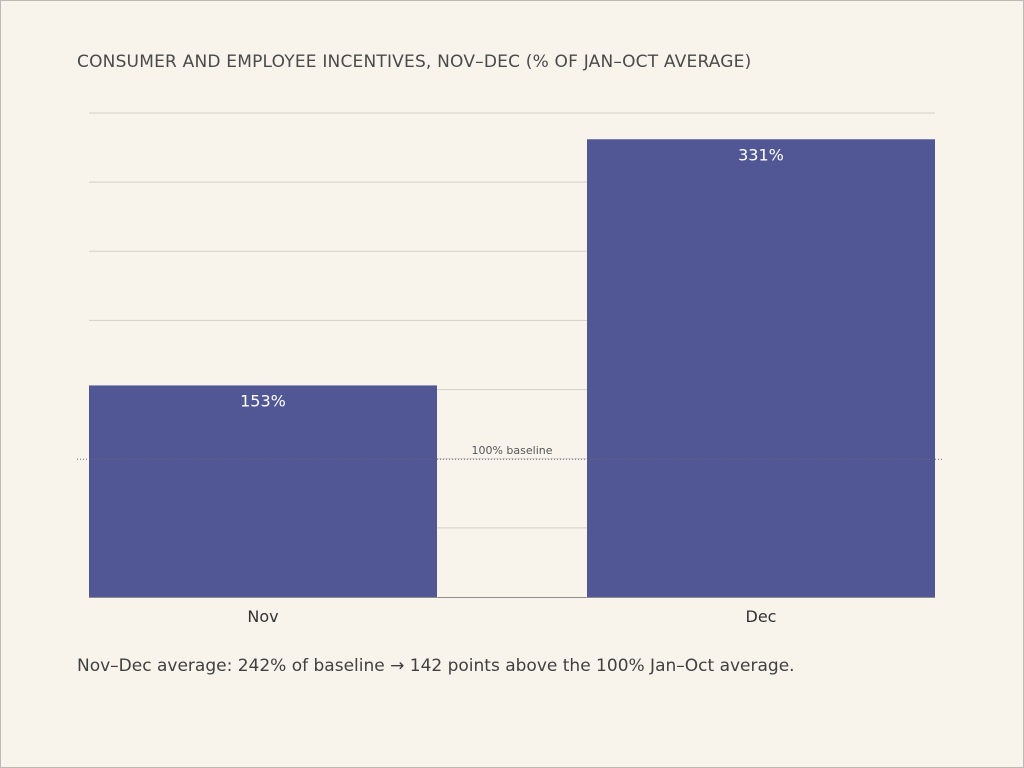  Describe the element at coordinates (263, 400) in the screenshot. I see `data-label-nov: 153%` at that location.